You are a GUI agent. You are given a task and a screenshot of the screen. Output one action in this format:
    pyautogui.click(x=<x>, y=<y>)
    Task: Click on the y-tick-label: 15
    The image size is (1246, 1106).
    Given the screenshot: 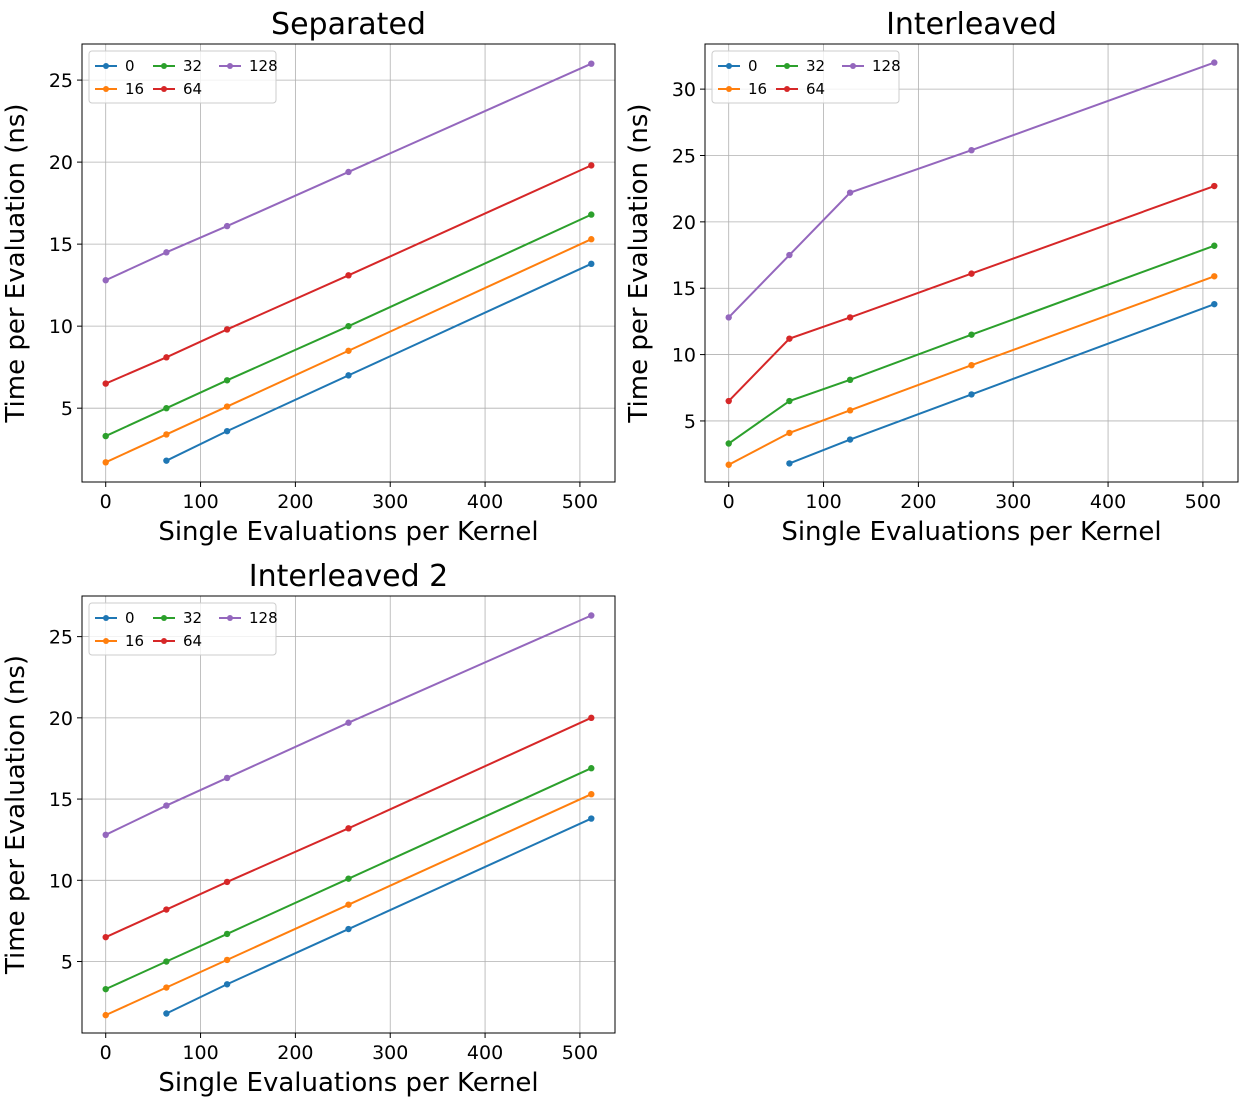 What is the action you would take?
    pyautogui.click(x=61, y=245)
    